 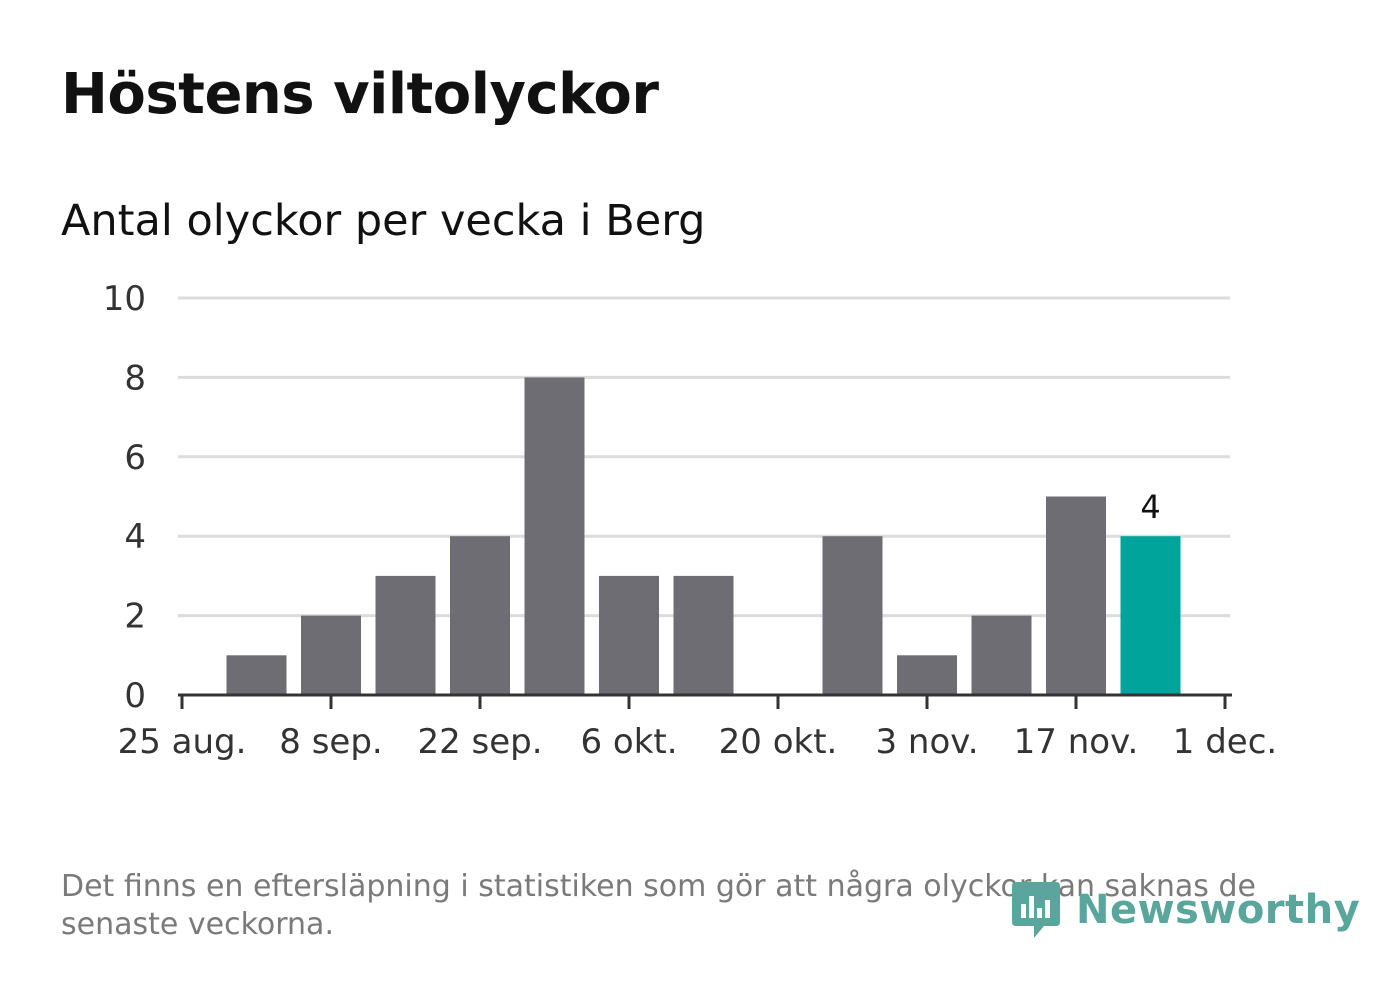 What do you see at coordinates (926, 742) in the screenshot?
I see `x-tick-label: 3 nov.` at bounding box center [926, 742].